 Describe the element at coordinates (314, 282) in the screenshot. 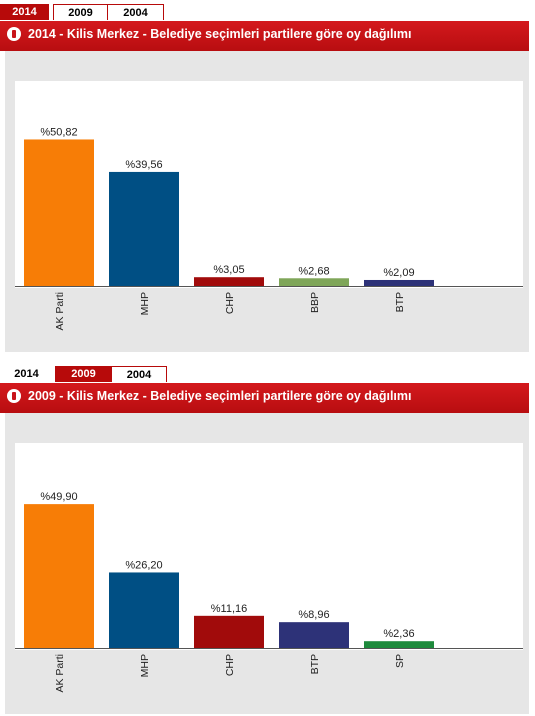

I see `bar-bbp` at that location.